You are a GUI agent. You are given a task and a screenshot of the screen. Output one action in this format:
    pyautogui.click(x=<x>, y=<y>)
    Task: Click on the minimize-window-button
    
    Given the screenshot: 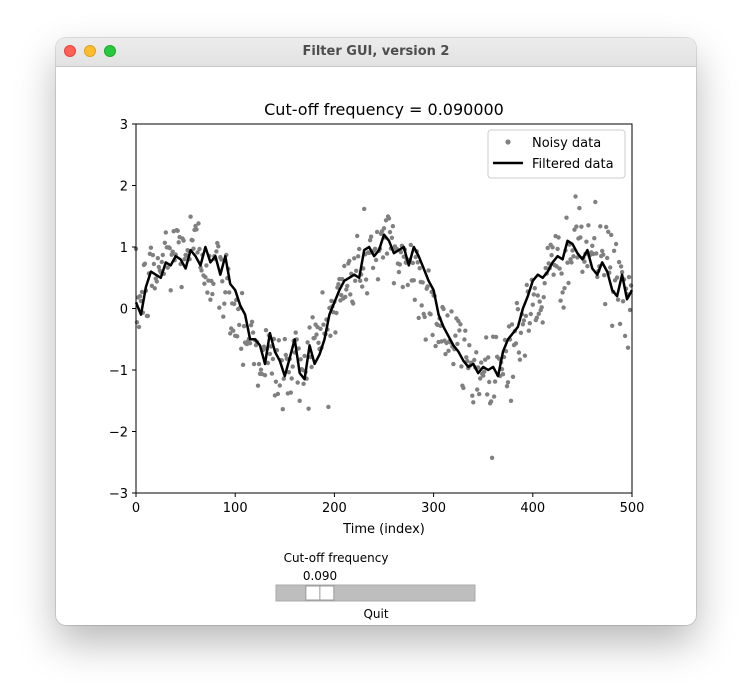 What is the action you would take?
    pyautogui.click(x=90, y=51)
    